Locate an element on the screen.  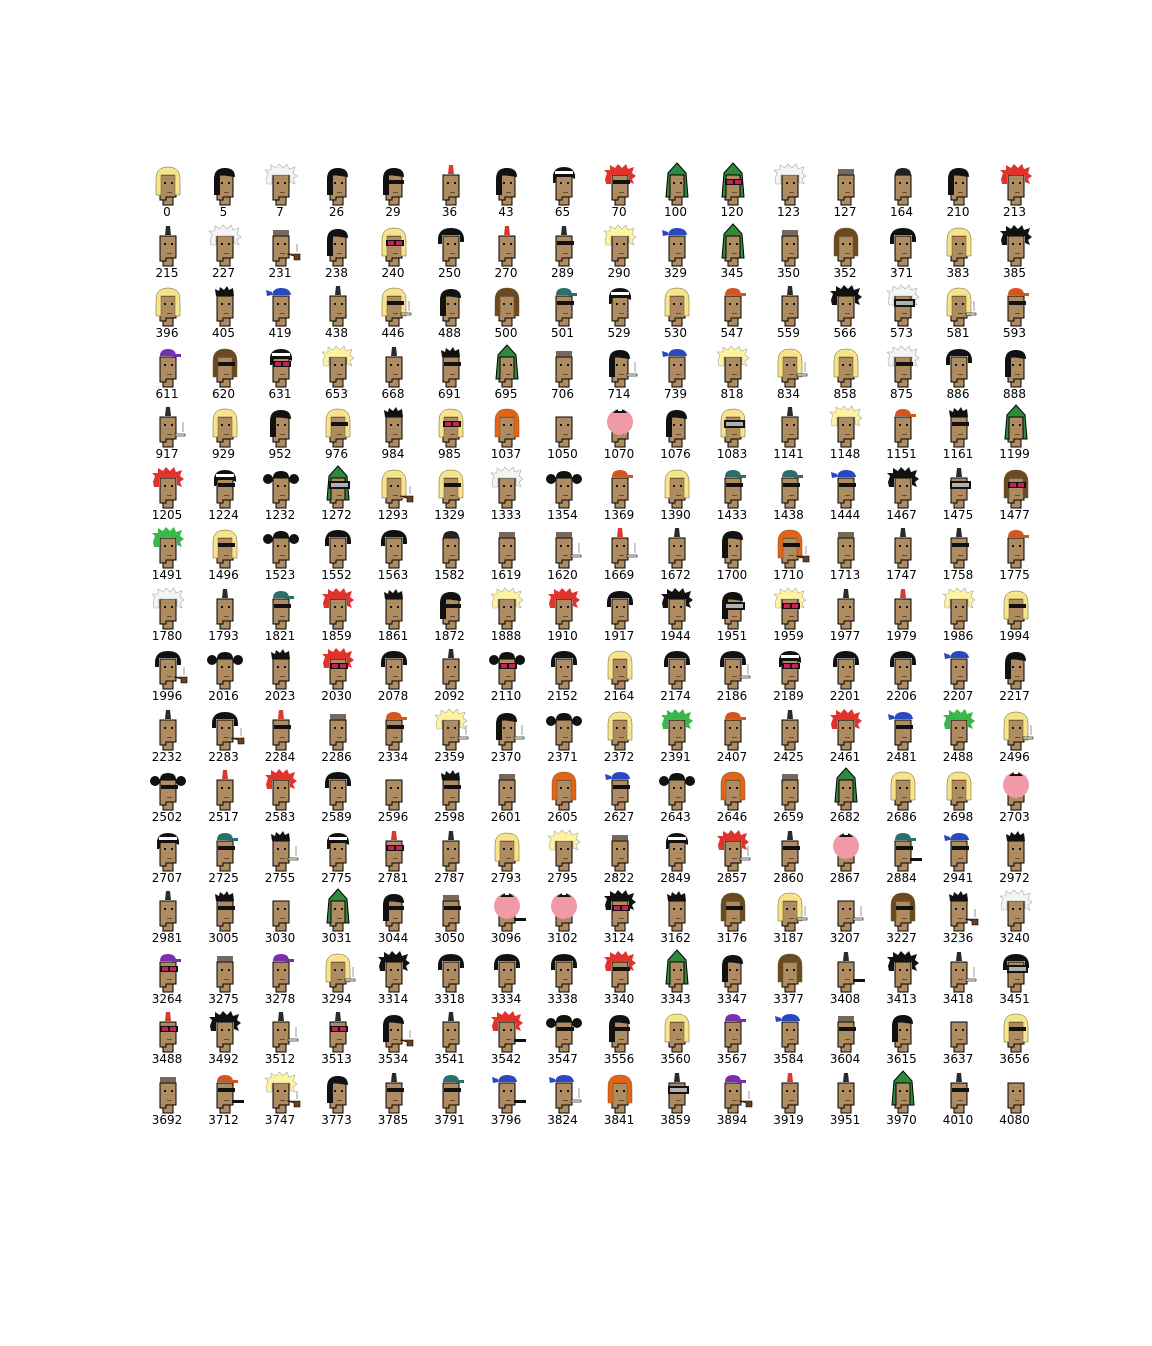
punk-id-label: 653 is located at coordinates (336, 393).